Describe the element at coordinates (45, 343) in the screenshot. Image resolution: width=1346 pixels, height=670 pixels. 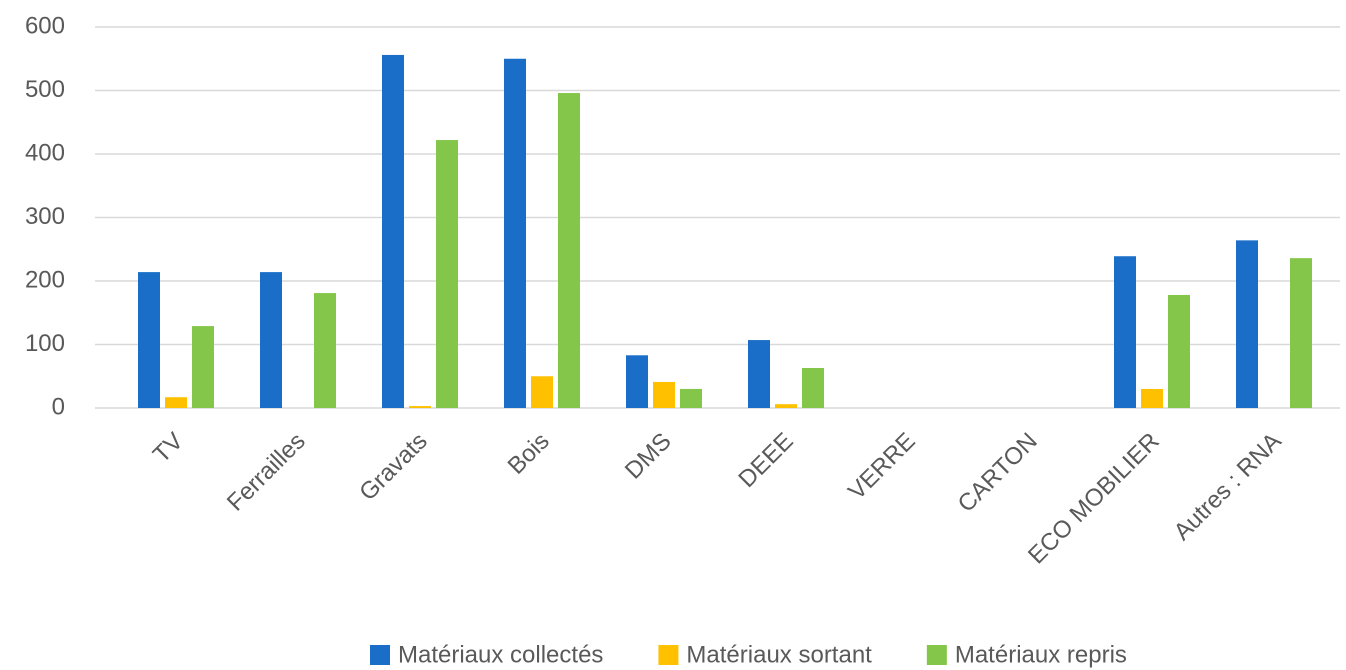
I see `y-tick-label: 100` at that location.